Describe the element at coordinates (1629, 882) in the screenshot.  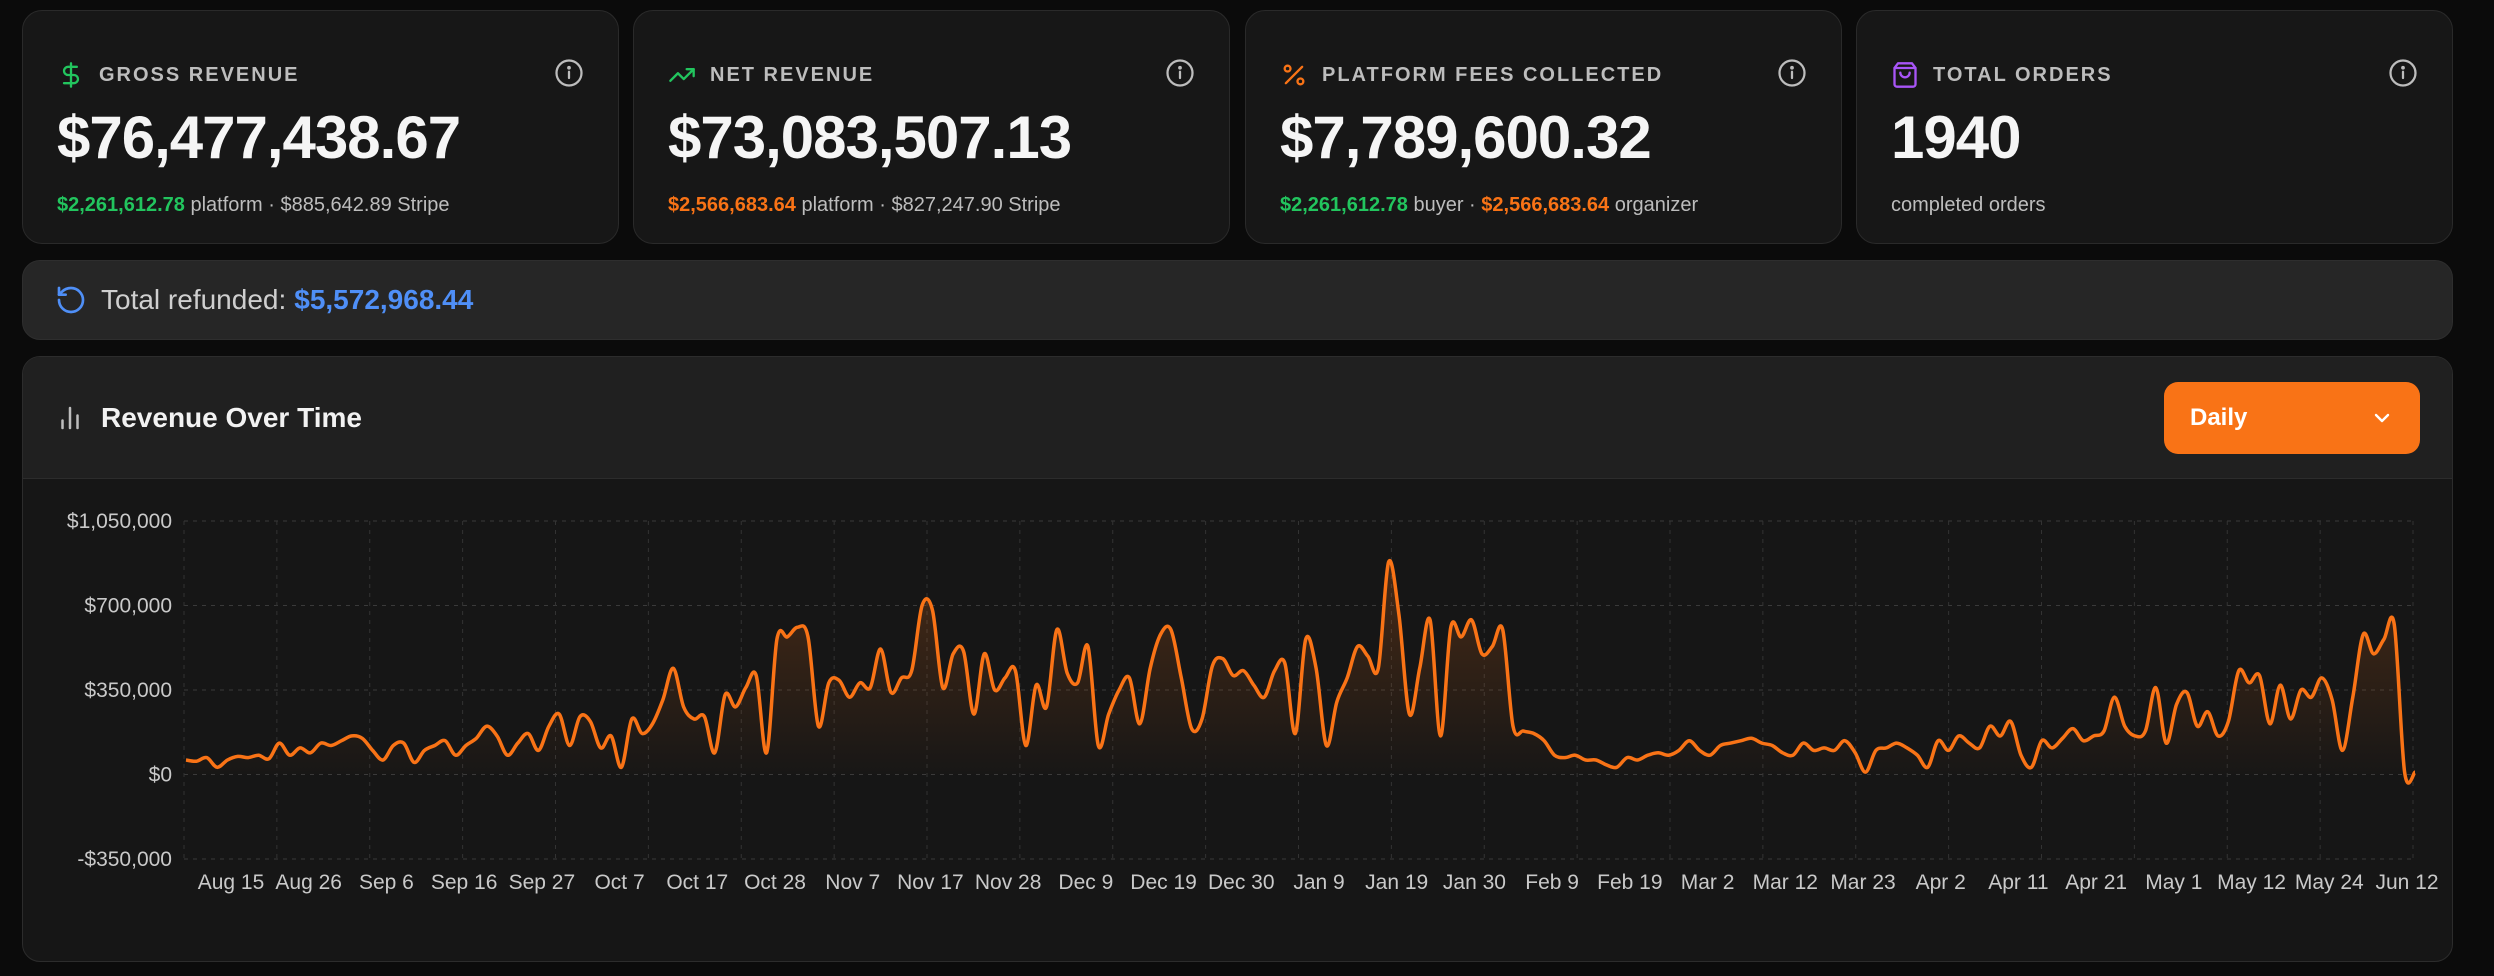
I see `x-tick-label: Feb 19` at that location.